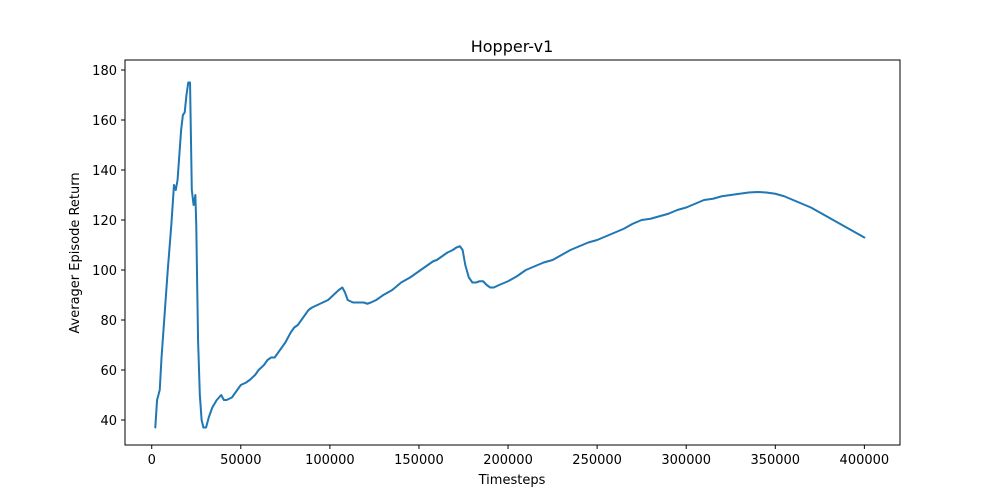  What do you see at coordinates (108, 246) in the screenshot?
I see `y-axis-ticks: 40 60 80 100 120 140 160 180` at bounding box center [108, 246].